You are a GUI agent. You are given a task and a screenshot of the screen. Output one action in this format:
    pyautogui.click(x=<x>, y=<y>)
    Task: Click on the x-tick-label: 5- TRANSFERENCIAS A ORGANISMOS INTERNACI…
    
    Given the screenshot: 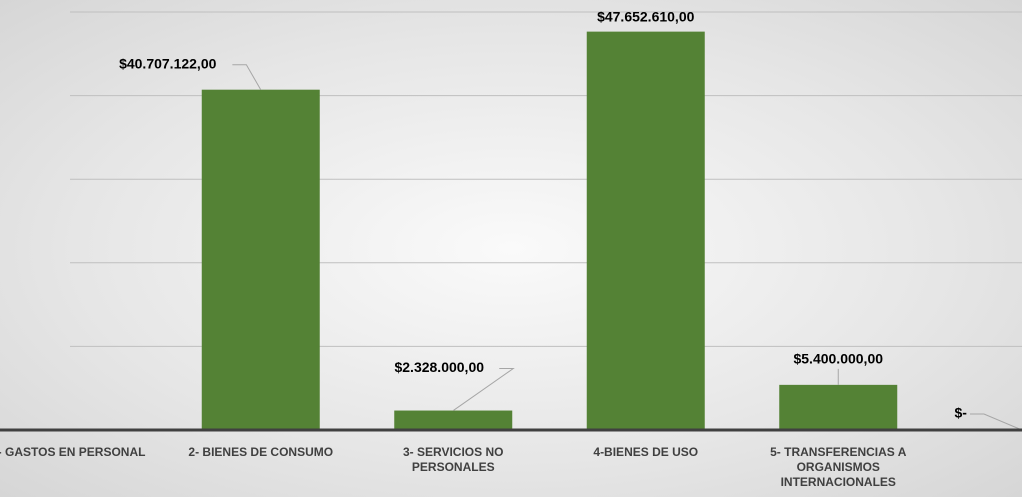 What is the action you would take?
    pyautogui.click(x=838, y=467)
    